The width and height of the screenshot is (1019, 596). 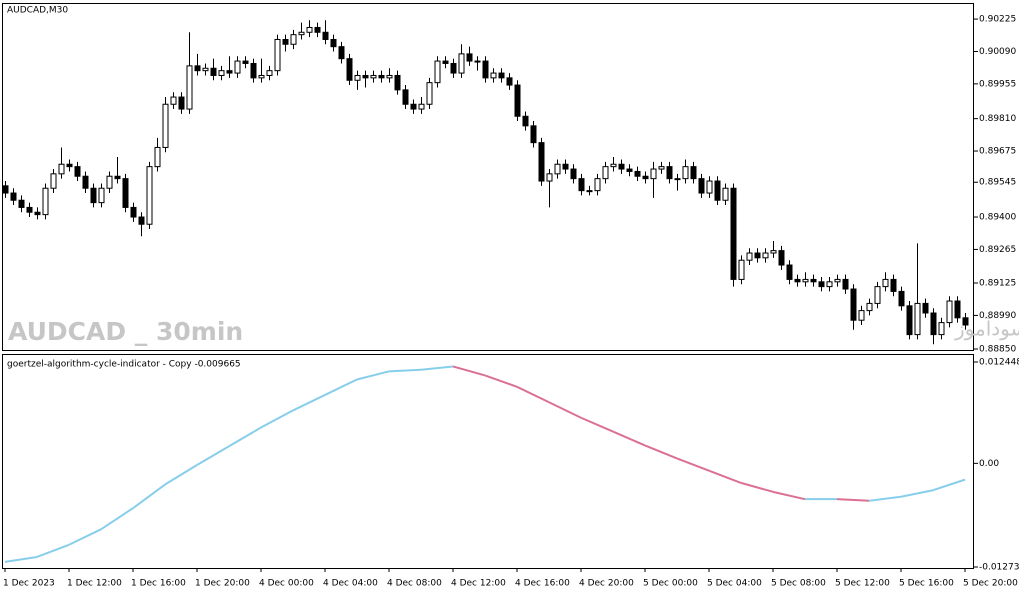 I want to click on x-tick-label: 5 Dec 08:00, so click(x=798, y=584).